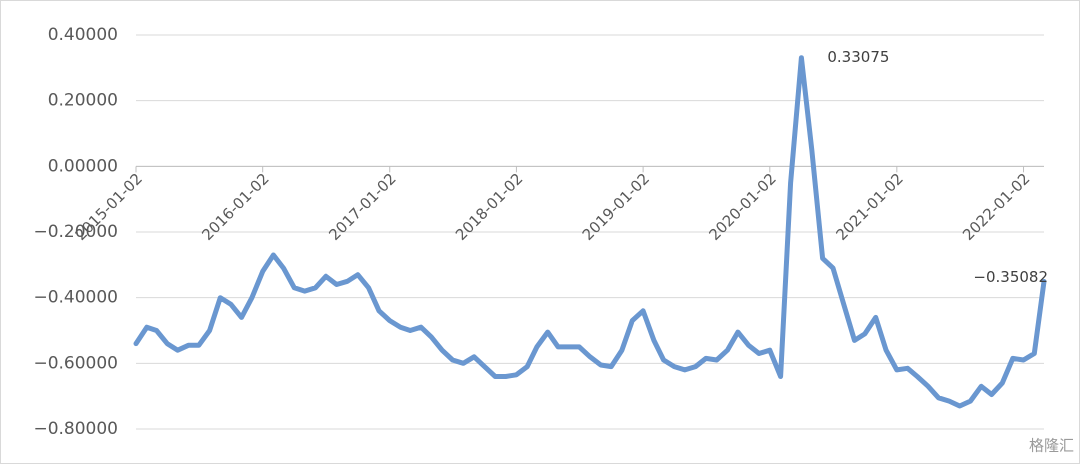 This screenshot has height=464, width=1080. What do you see at coordinates (75, 232) in the screenshot?
I see `y-tick-label: −0.20000` at bounding box center [75, 232].